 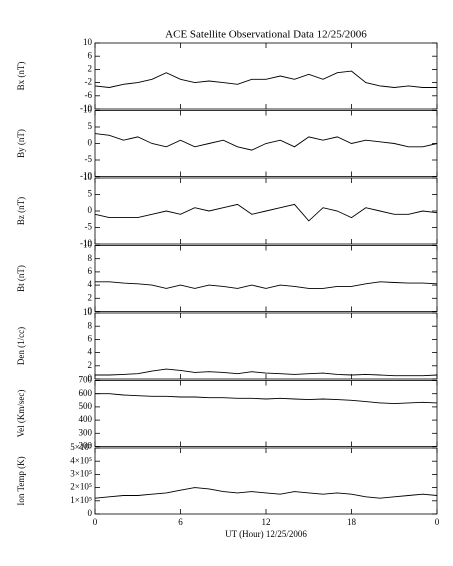 What do you see at coordinates (266, 534) in the screenshot?
I see `x-axis-label: UT (Hour) 12/25/2006` at bounding box center [266, 534].